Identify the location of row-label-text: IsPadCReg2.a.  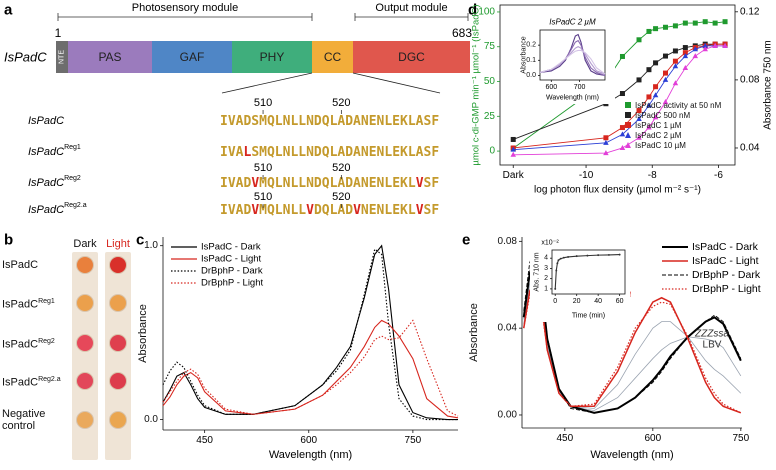
(36, 381).